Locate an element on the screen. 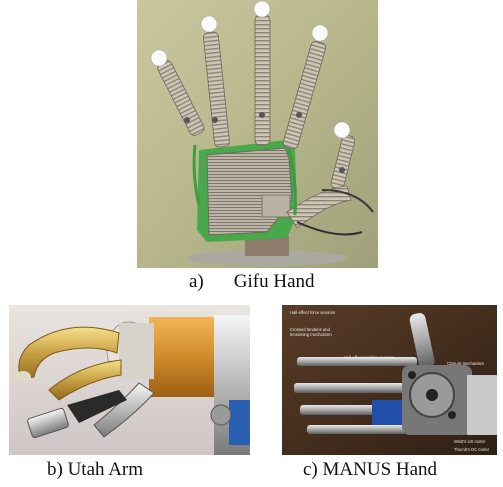 The image size is (503, 487). caption-utah-arm: b) Utah Arm is located at coordinates (95, 469).